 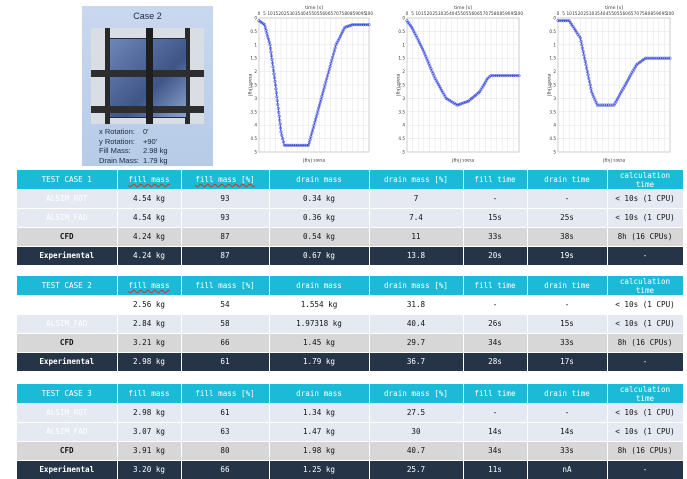 I want to click on cell: 4.24 kg, so click(x=149, y=237).